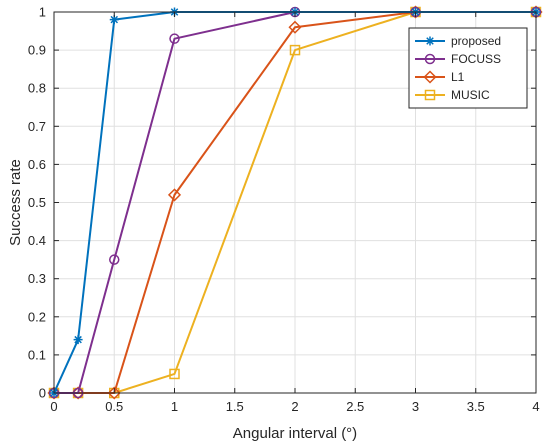 This screenshot has height=444, width=550. Describe the element at coordinates (355, 406) in the screenshot. I see `x-tick-label: 2.5` at that location.